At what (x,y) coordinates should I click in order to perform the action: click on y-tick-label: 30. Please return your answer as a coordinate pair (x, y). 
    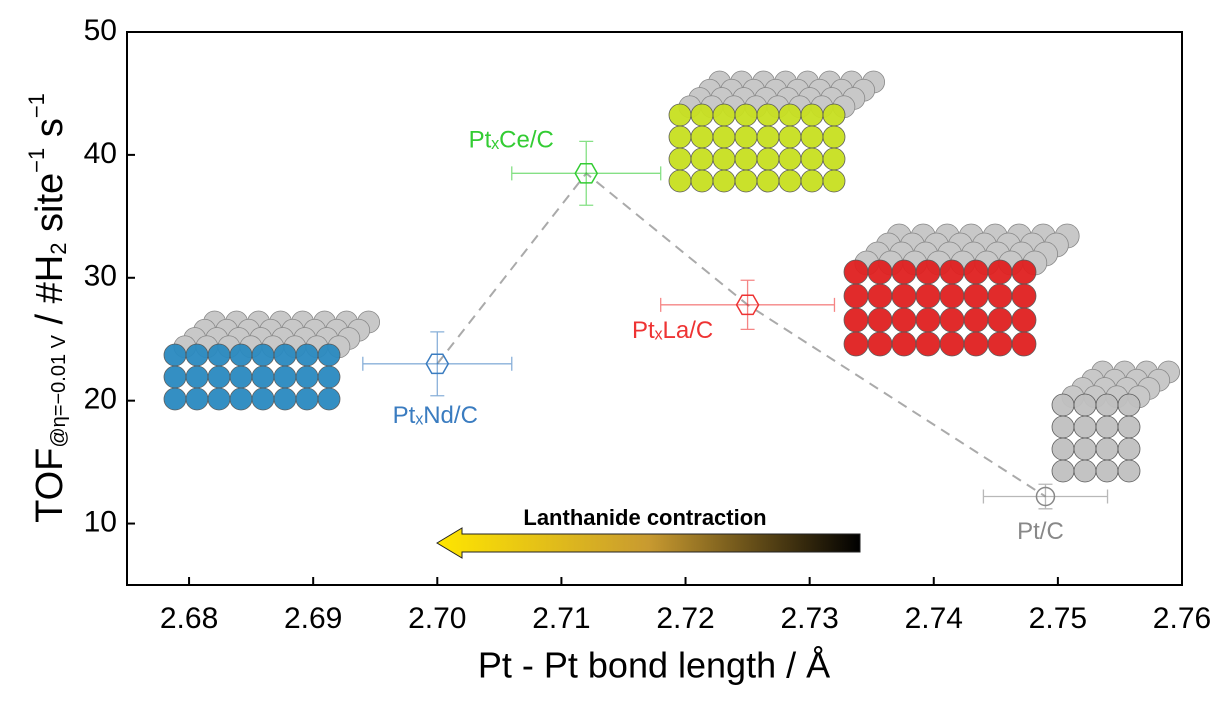
    Looking at the image, I should click on (100, 276).